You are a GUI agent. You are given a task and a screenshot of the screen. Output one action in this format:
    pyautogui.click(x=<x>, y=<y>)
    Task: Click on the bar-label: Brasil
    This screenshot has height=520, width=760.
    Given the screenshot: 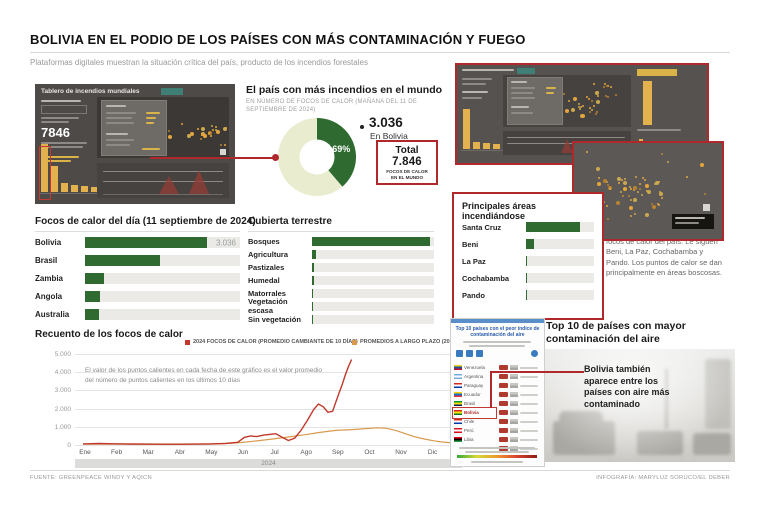 What is the action you would take?
    pyautogui.click(x=46, y=260)
    